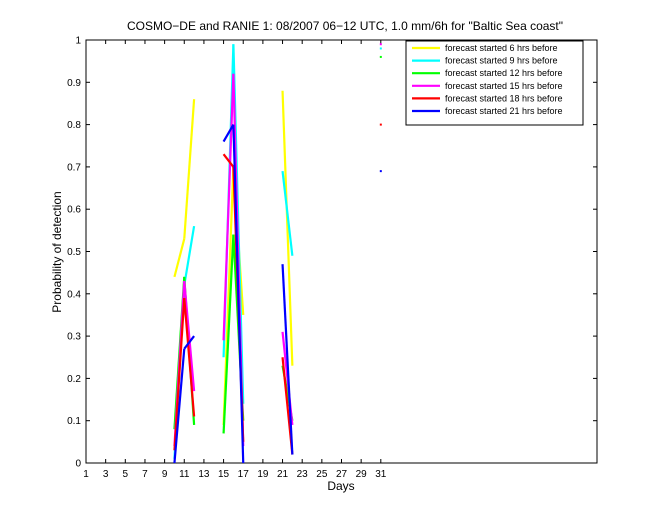  I want to click on x-tick-label: 19, so click(263, 474).